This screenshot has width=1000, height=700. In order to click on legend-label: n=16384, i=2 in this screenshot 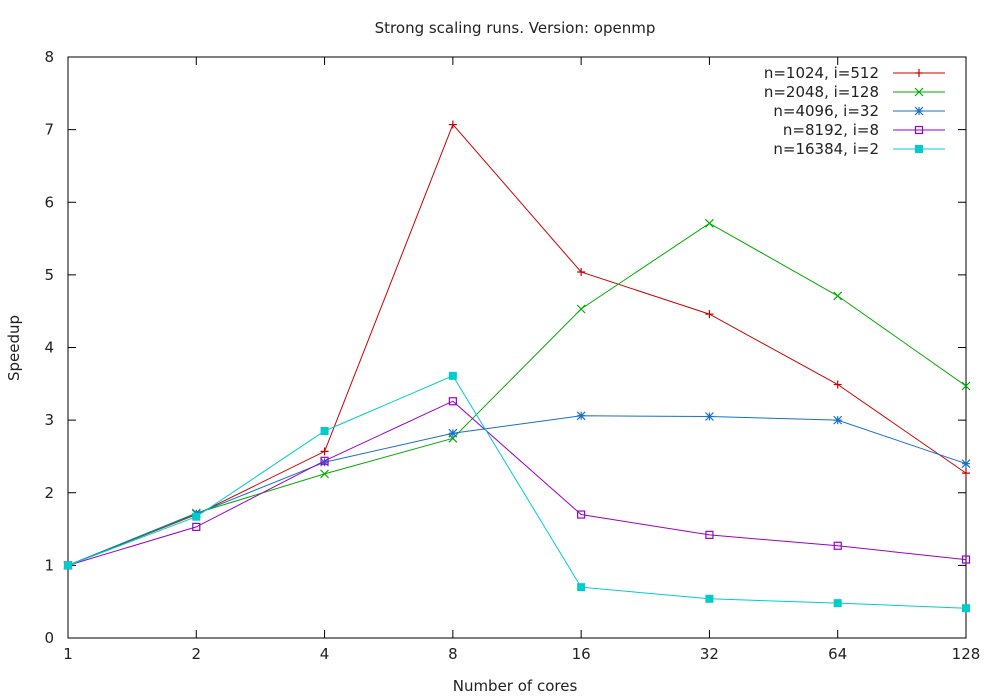, I will do `click(826, 149)`.